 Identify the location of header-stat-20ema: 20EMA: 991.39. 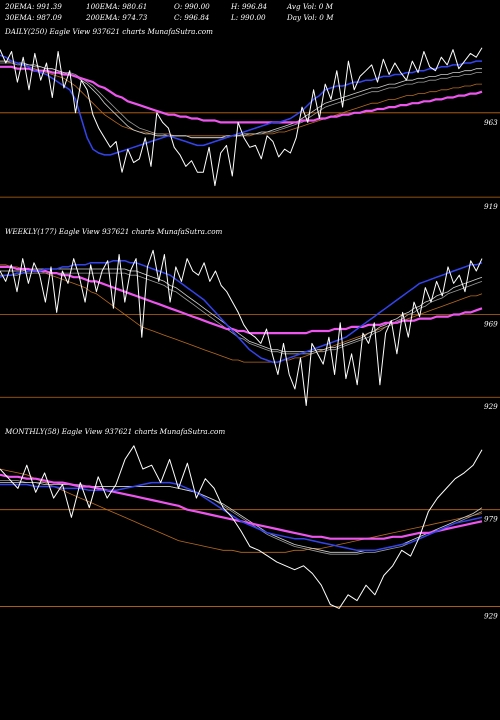
(33, 6).